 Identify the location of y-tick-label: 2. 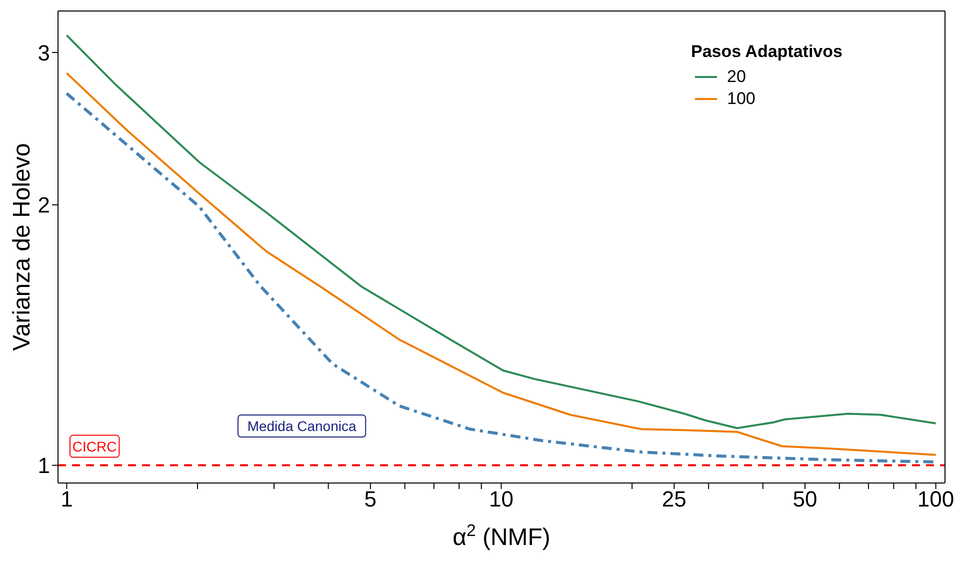
(44, 205).